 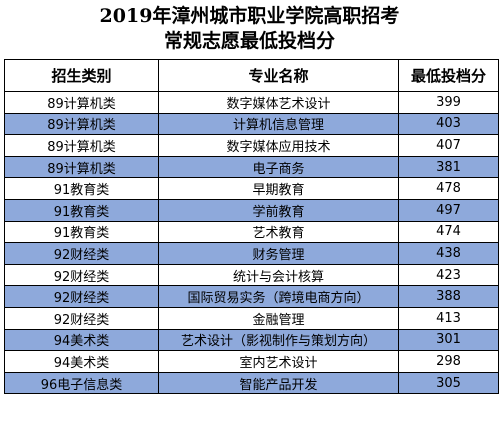 I want to click on header-category: 招生类别, so click(x=81, y=75).